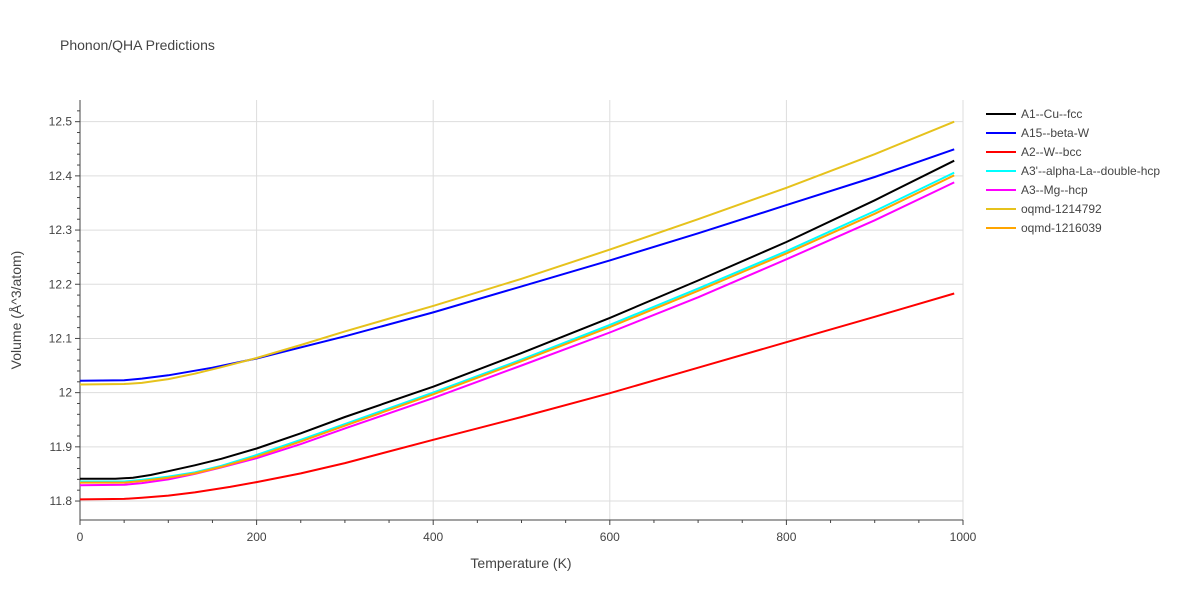  What do you see at coordinates (66, 393) in the screenshot?
I see `y-tick-label: 12` at bounding box center [66, 393].